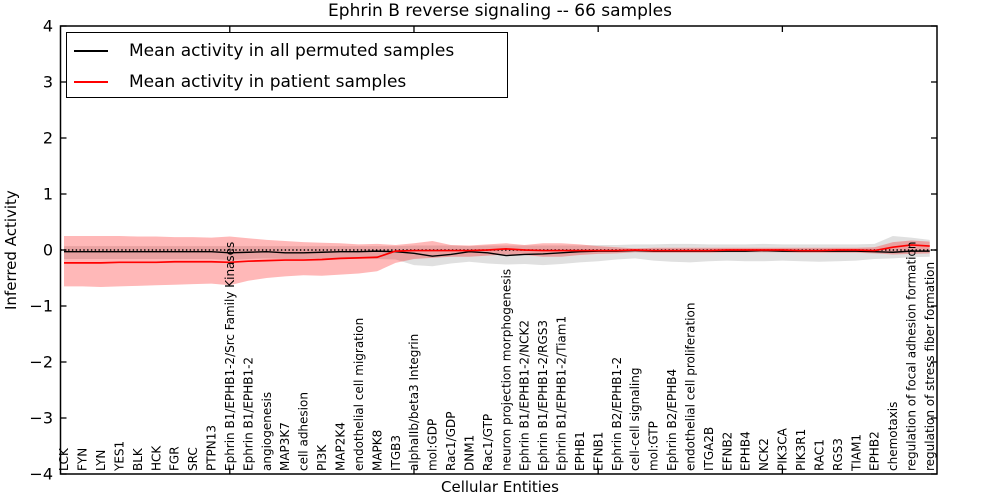 Image resolution: width=1000 pixels, height=500 pixels. Describe the element at coordinates (396, 453) in the screenshot. I see `x-category-label: ITGB3` at that location.